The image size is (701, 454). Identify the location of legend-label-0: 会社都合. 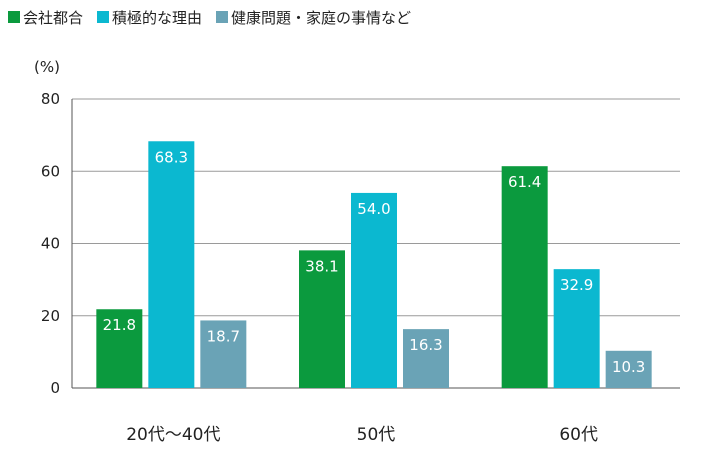
(53, 17).